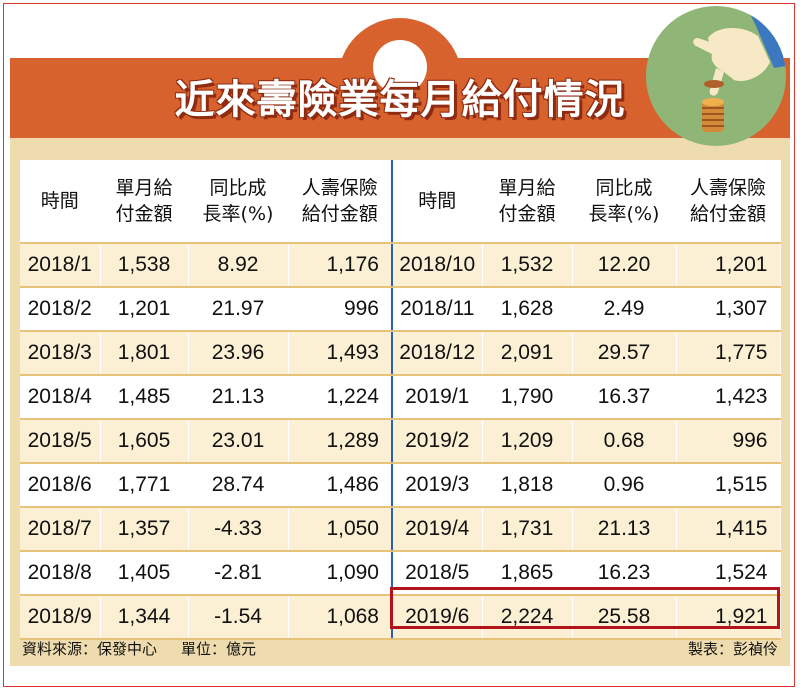 The image size is (800, 692). What do you see at coordinates (624, 441) in the screenshot?
I see `cell-yoy-growth: 0.68` at bounding box center [624, 441].